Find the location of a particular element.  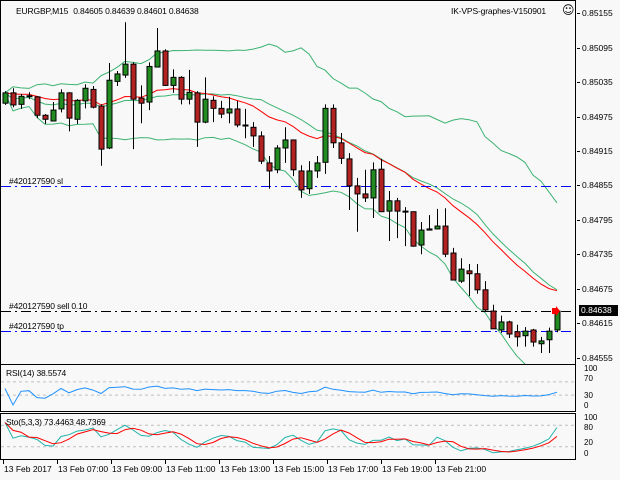

rsi-canvas is located at coordinates (288, 394).